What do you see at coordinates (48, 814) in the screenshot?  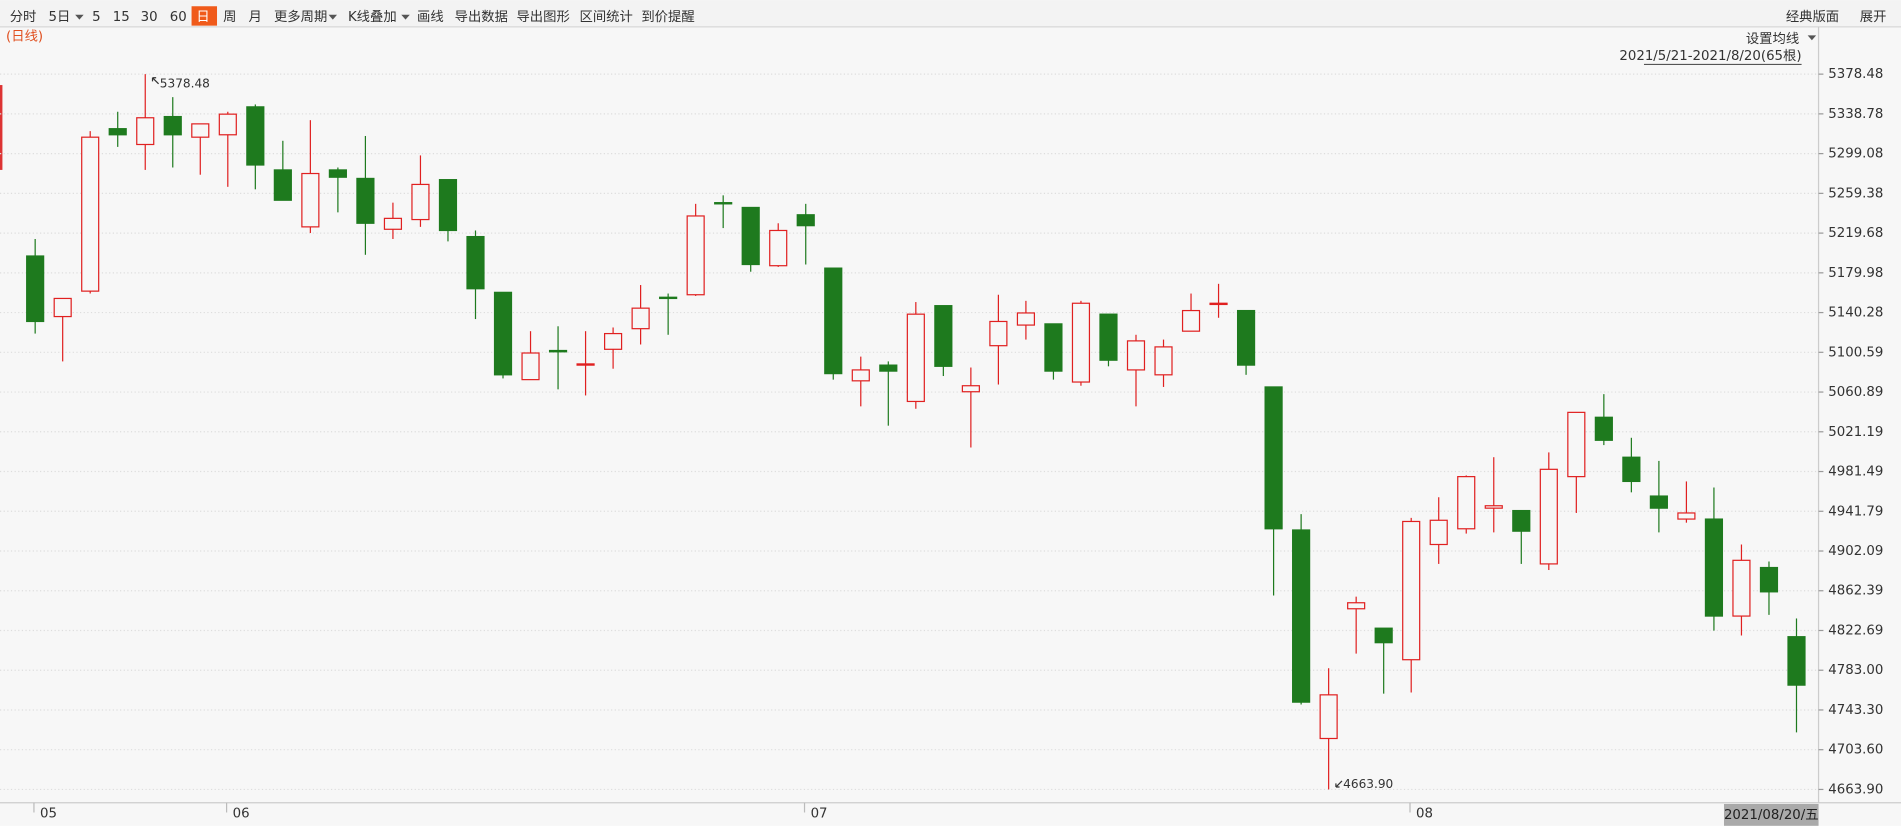 I see `x-tick-label: 05` at bounding box center [48, 814].